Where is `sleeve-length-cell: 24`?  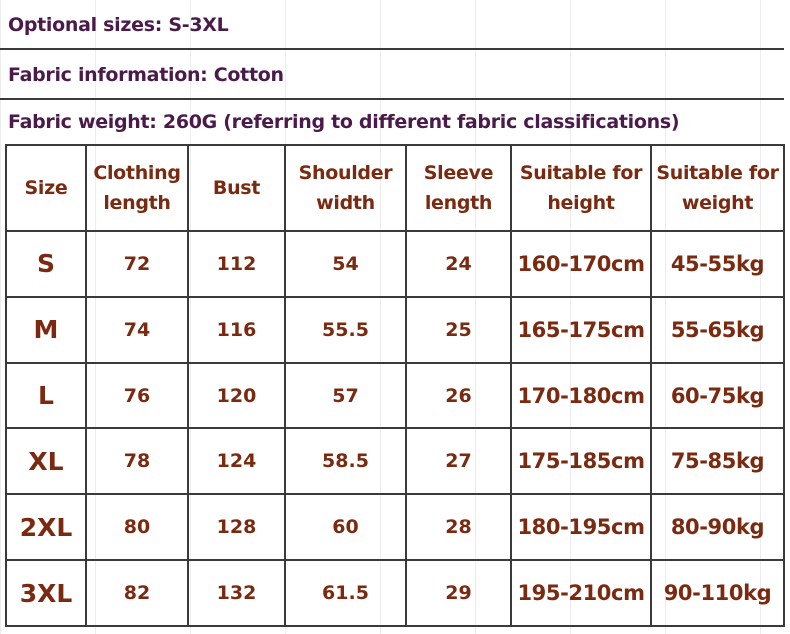
sleeve-length-cell: 24 is located at coordinates (458, 264).